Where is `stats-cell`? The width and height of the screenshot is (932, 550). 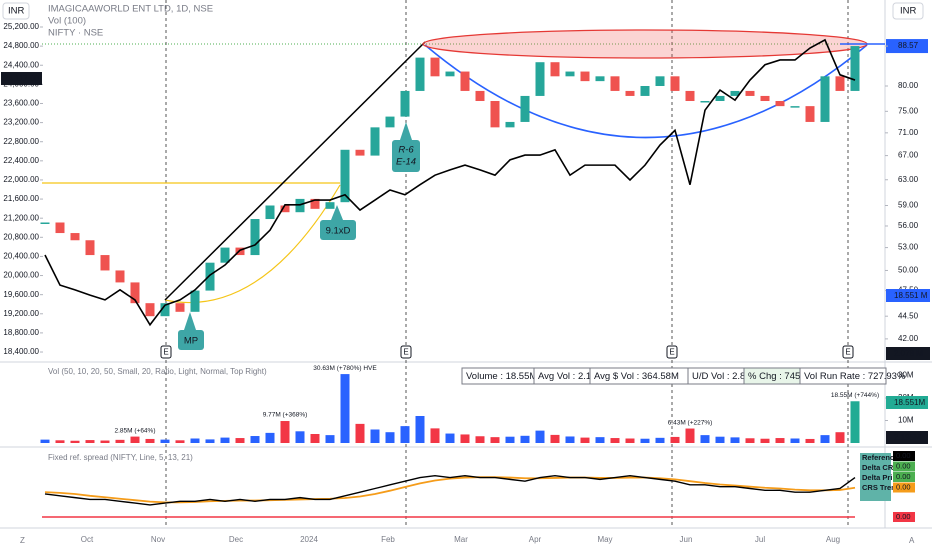 stats-cell is located at coordinates (843, 376).